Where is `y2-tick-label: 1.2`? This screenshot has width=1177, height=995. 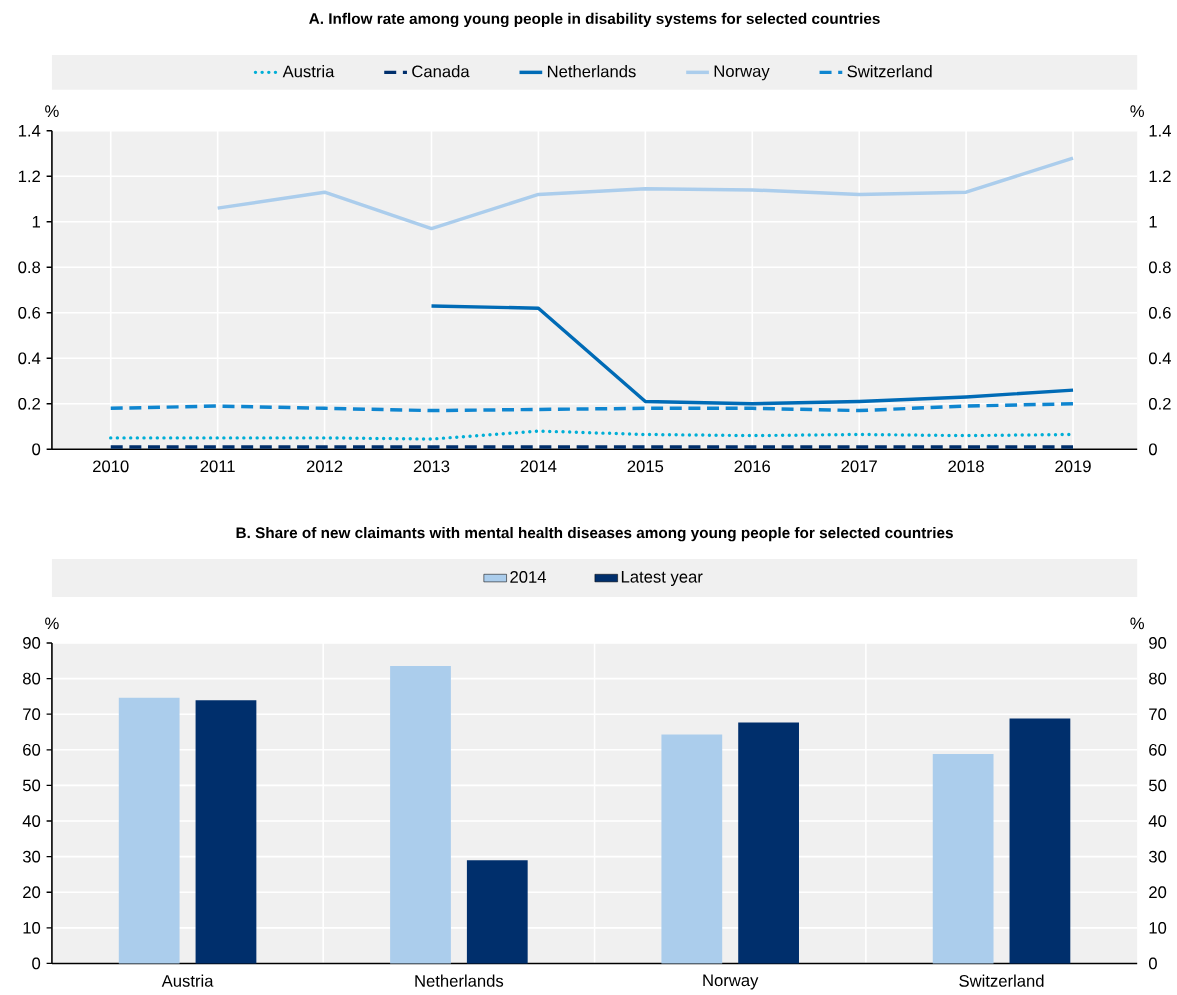
y2-tick-label: 1.2 is located at coordinates (1160, 176).